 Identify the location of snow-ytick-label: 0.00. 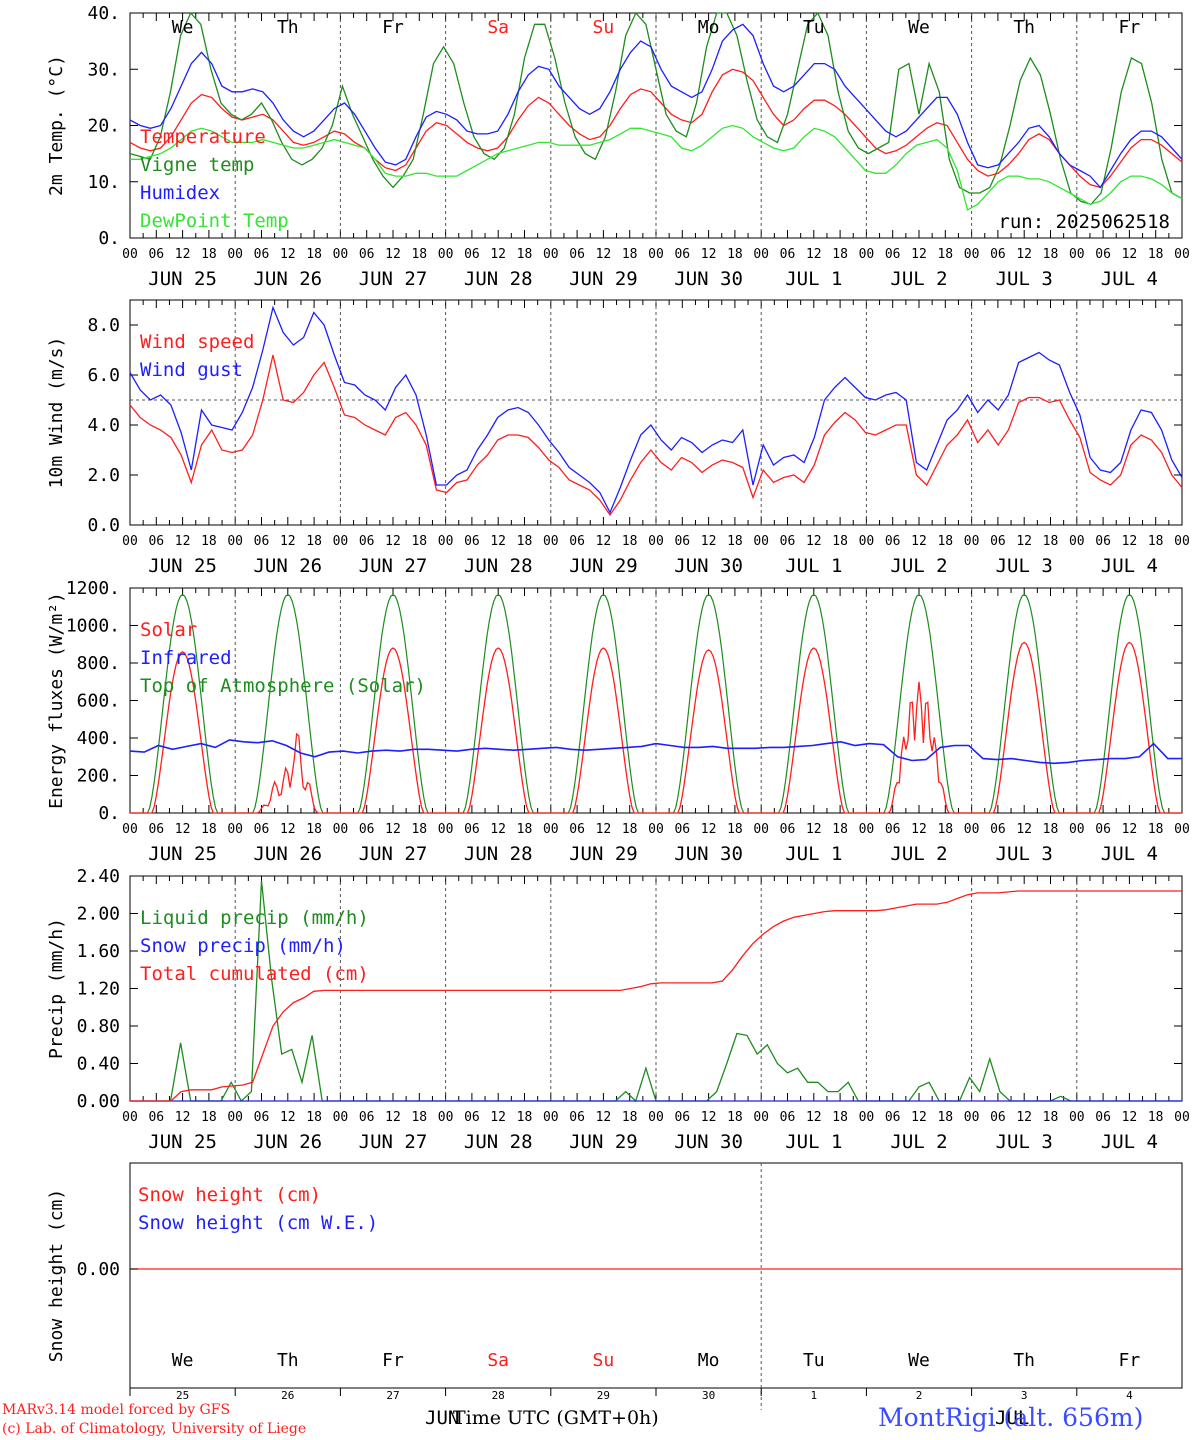
(98, 1269).